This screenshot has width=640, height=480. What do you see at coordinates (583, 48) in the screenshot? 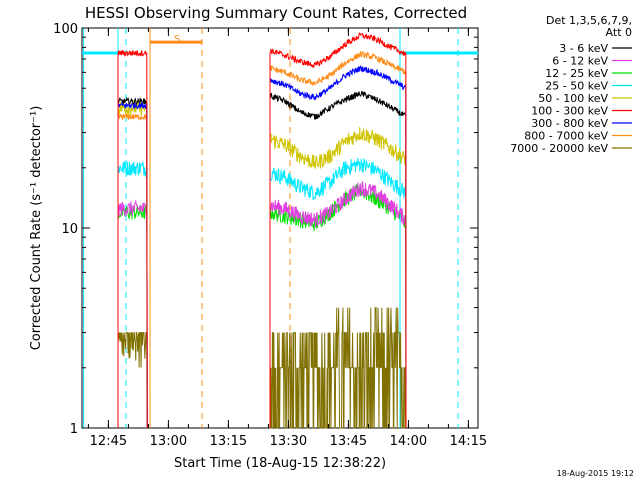
I see `legend-label: 3 - 6 keV` at bounding box center [583, 48].